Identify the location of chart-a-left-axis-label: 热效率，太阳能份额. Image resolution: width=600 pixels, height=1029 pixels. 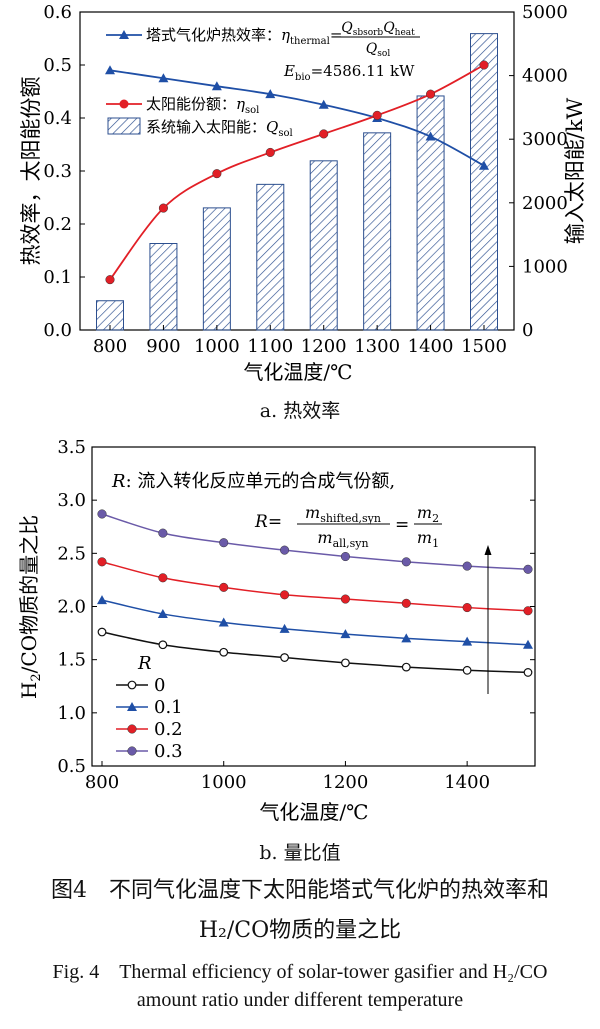
(31, 171).